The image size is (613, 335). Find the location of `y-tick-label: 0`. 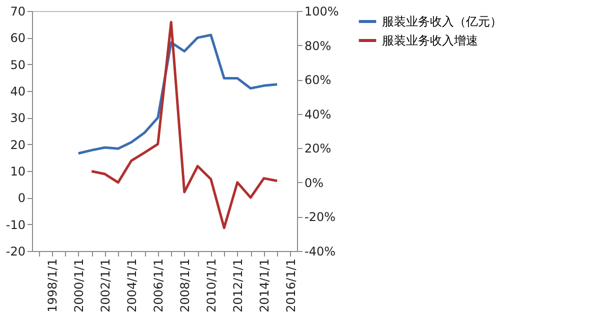

y-tick-label: 0 is located at coordinates (22, 198).